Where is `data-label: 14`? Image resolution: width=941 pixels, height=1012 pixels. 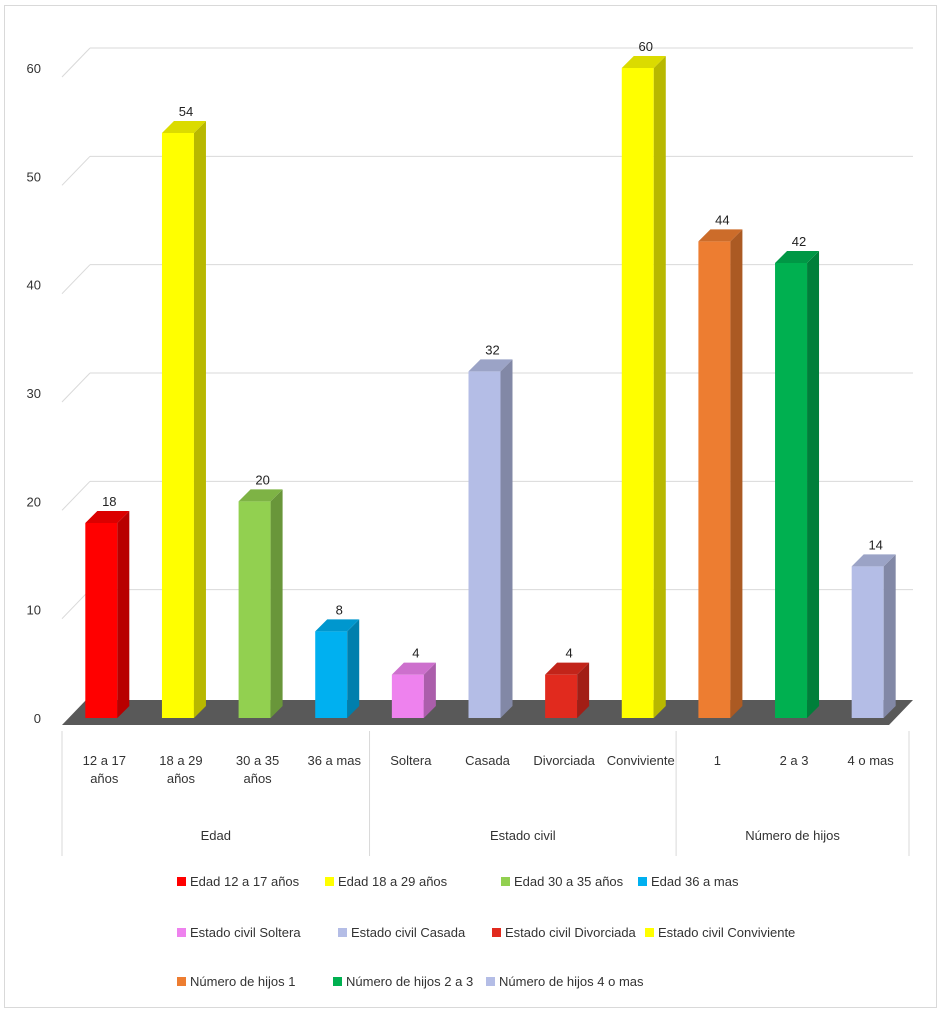 data-label: 14 is located at coordinates (875, 544).